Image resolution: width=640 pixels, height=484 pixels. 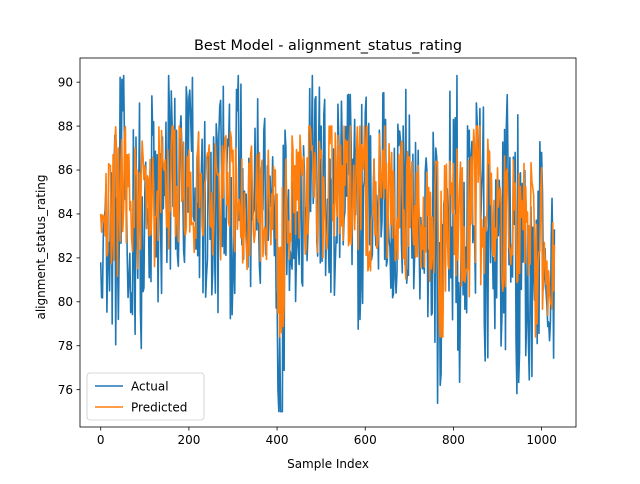 I want to click on x-tick-label: 1000, so click(x=541, y=440).